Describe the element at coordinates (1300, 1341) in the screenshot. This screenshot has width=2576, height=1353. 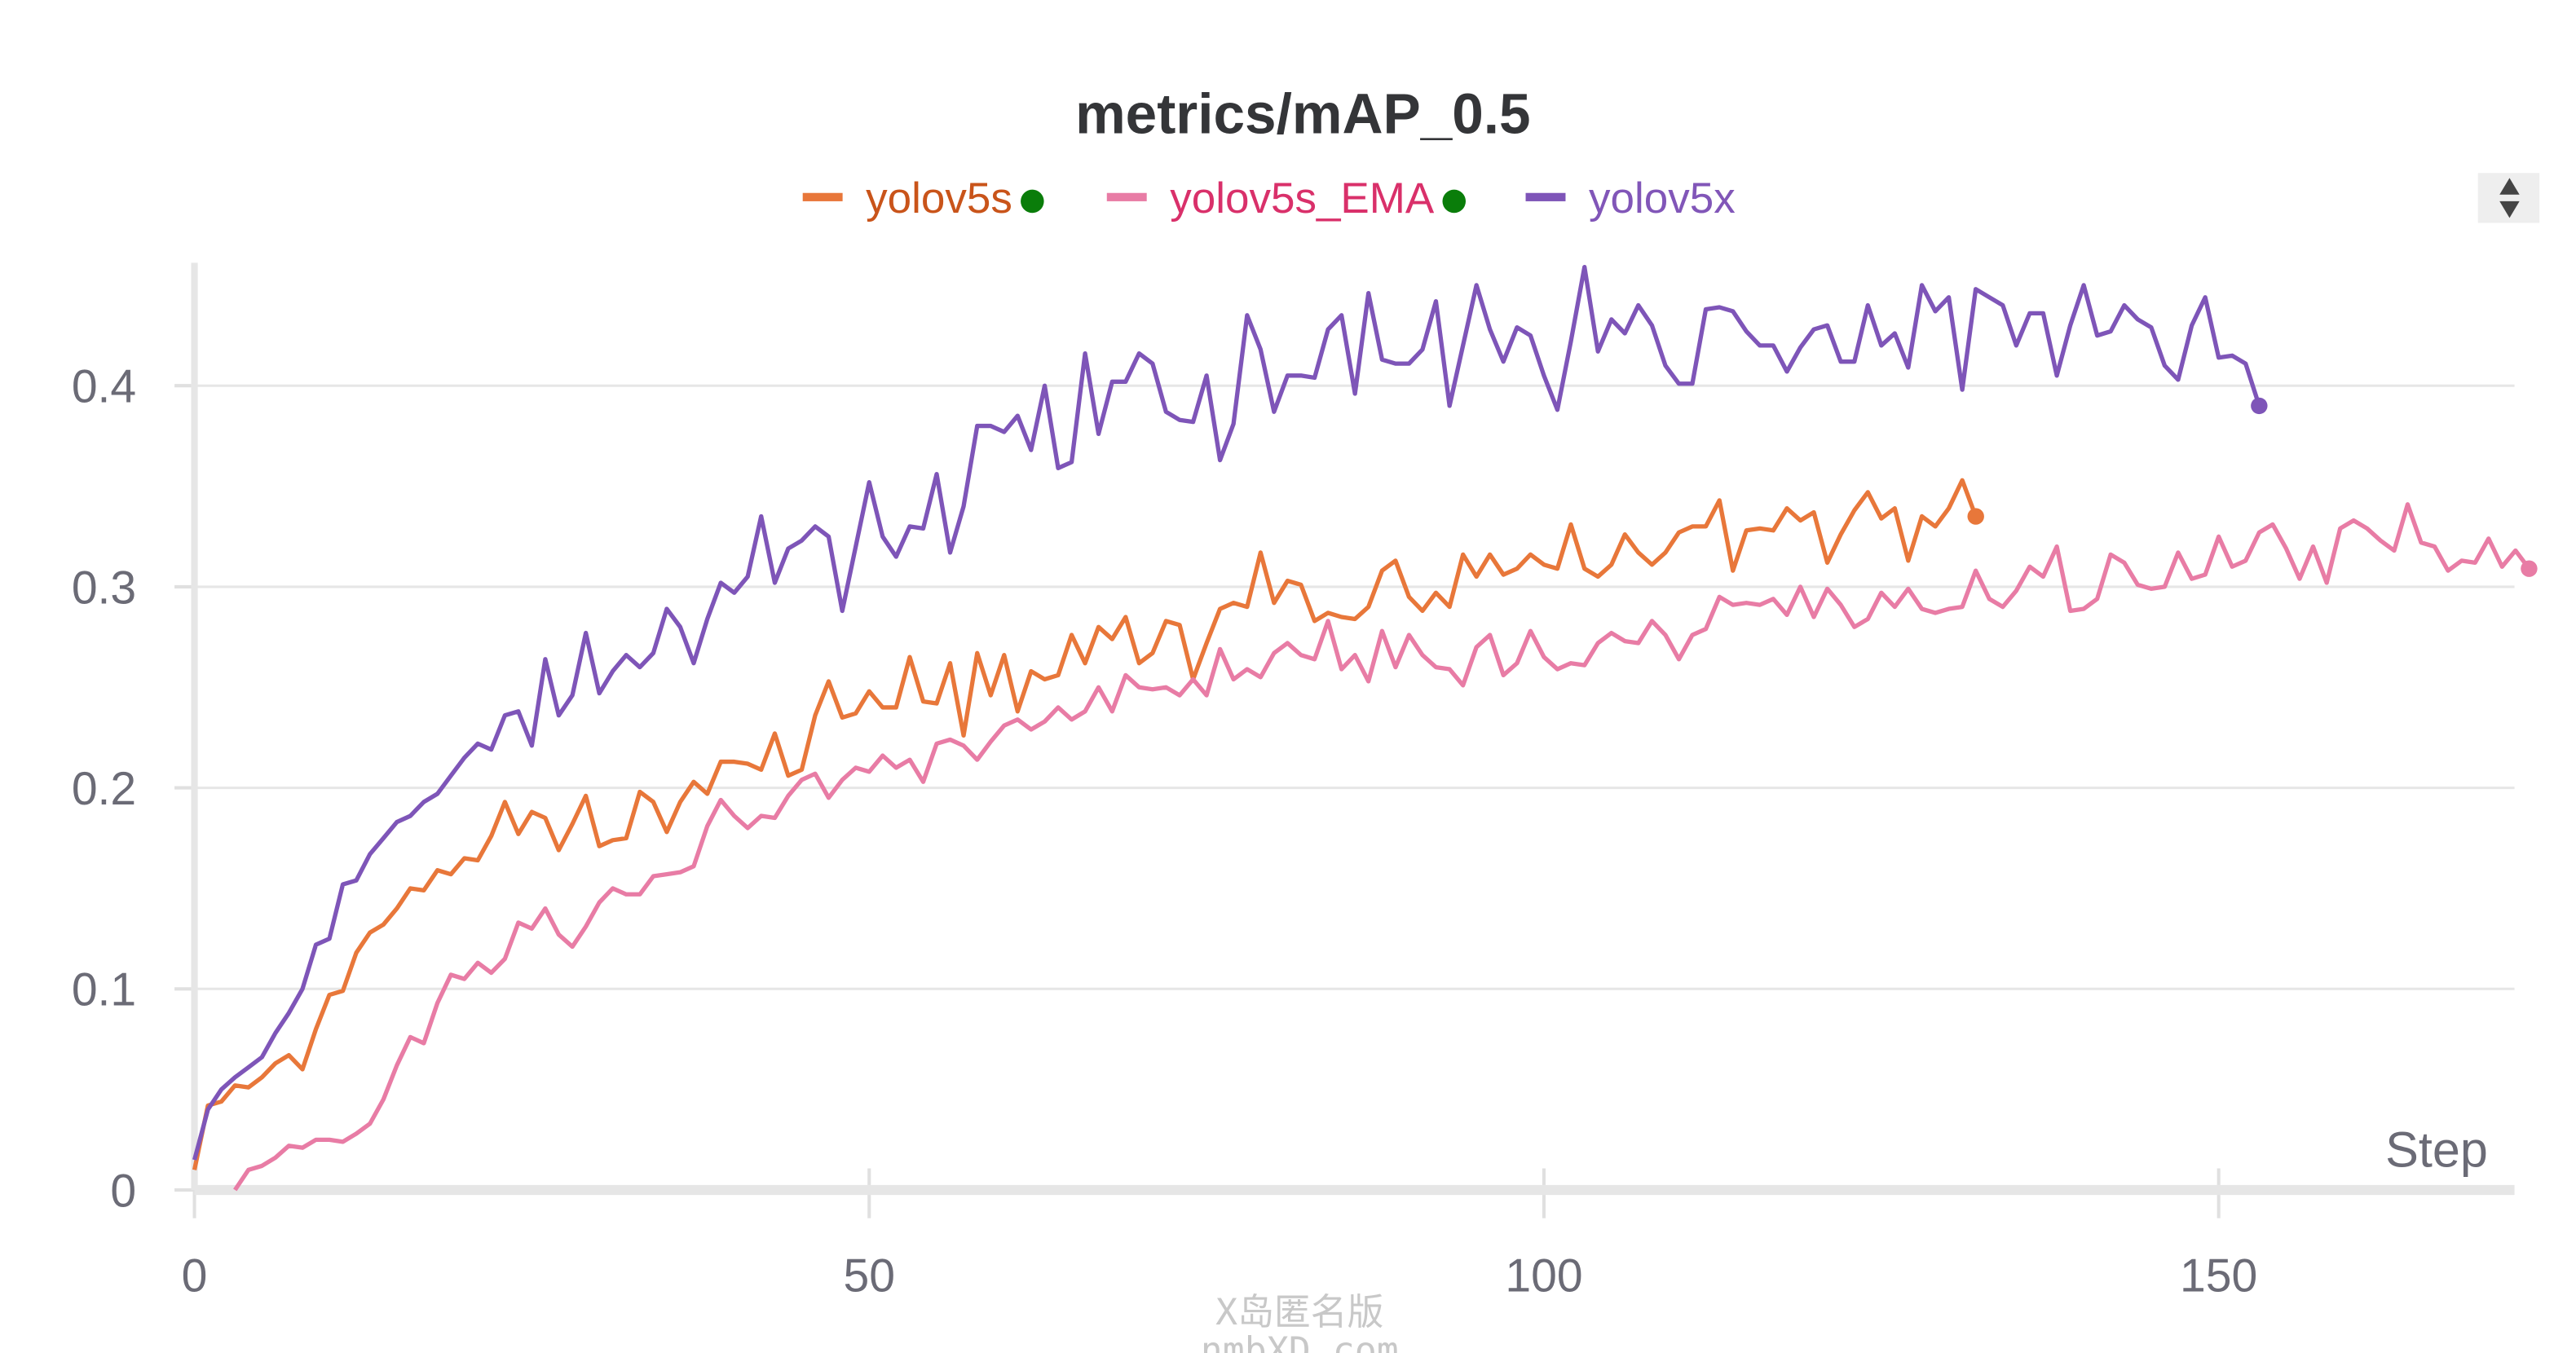
I see `watermark-line2: nmbXD.com` at that location.